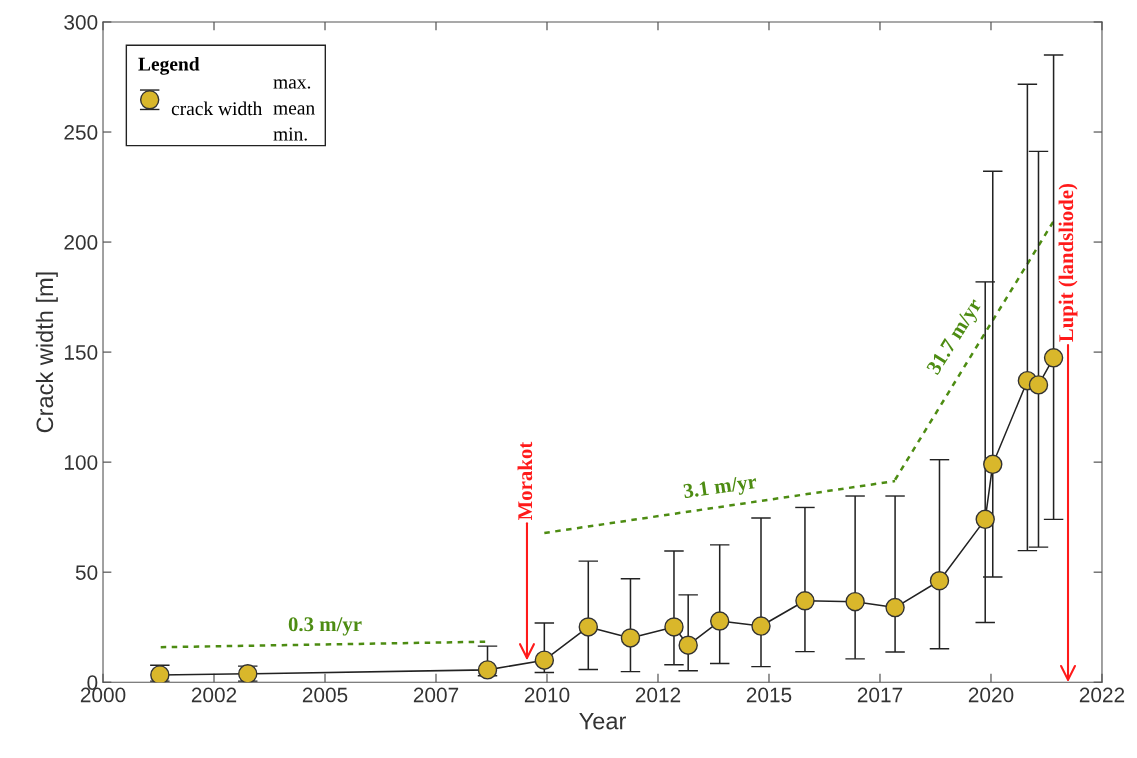 The image size is (1137, 758). Describe the element at coordinates (547, 695) in the screenshot. I see `x-tick-label: 2010` at that location.